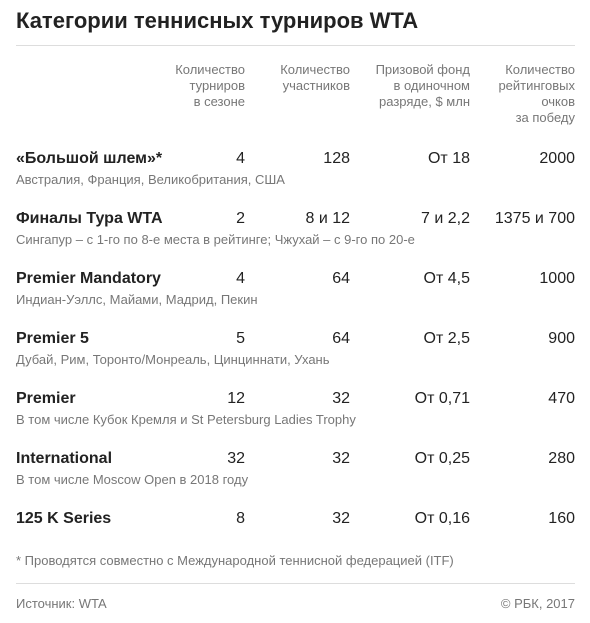 Image resolution: width=590 pixels, height=623 pixels. What do you see at coordinates (88, 278) in the screenshot?
I see `row-name: Premier Mandatory` at bounding box center [88, 278].